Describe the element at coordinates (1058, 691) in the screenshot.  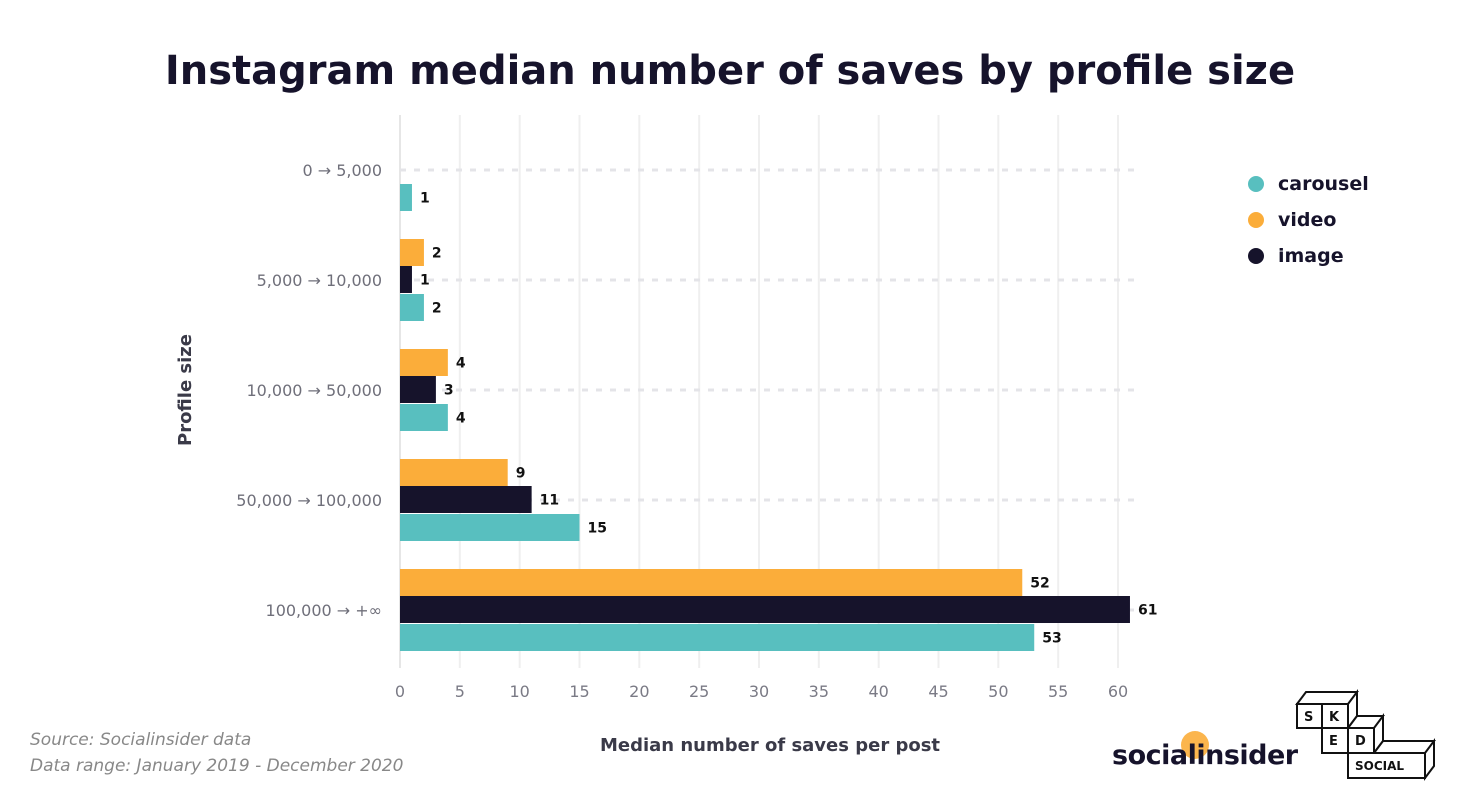
I see `x-tick-label: 55` at that location.